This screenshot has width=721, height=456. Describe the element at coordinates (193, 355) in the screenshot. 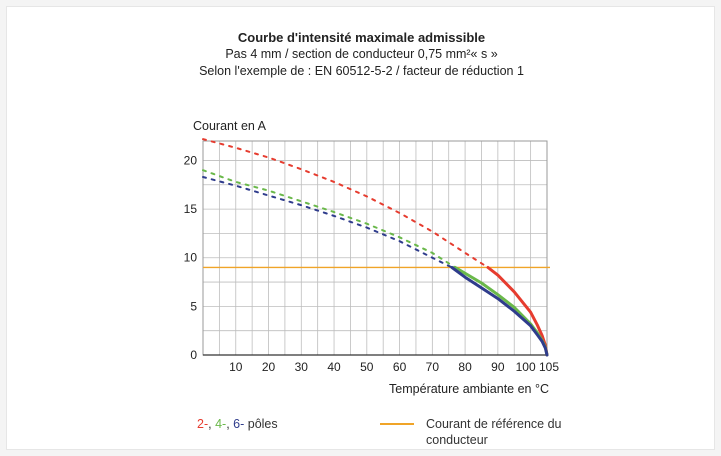

I see `y-tick-label: 0` at that location.